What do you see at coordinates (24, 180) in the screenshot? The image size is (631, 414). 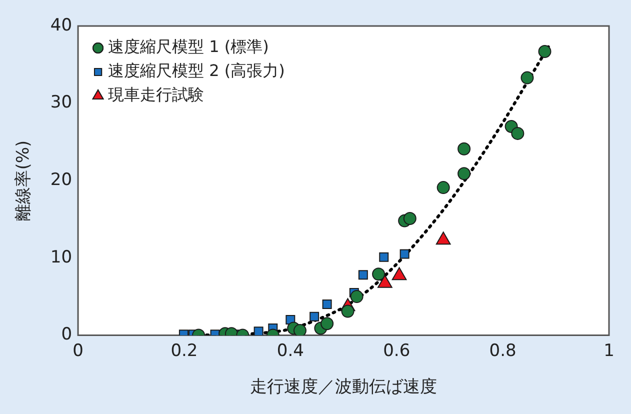 I see `y-axis-title: 離線率(%)` at bounding box center [24, 180].